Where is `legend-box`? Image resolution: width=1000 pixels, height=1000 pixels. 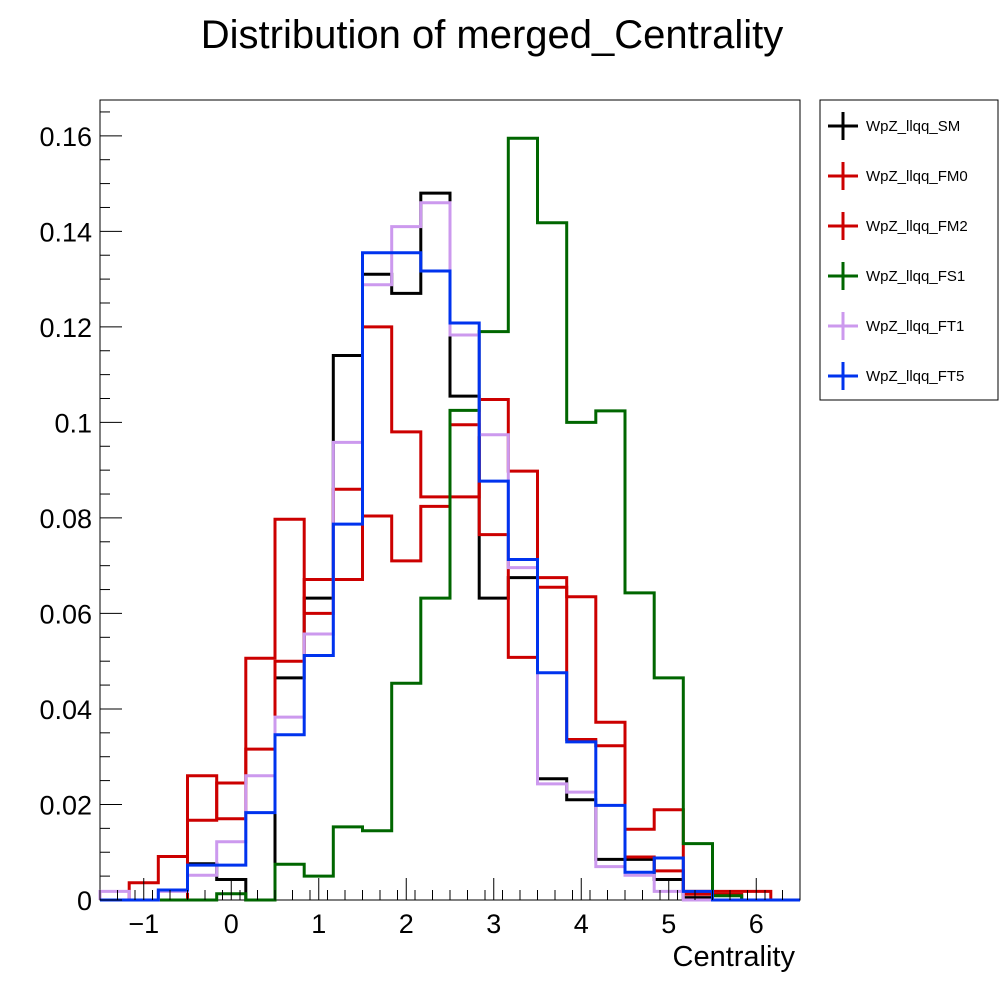
legend-box is located at coordinates (909, 250).